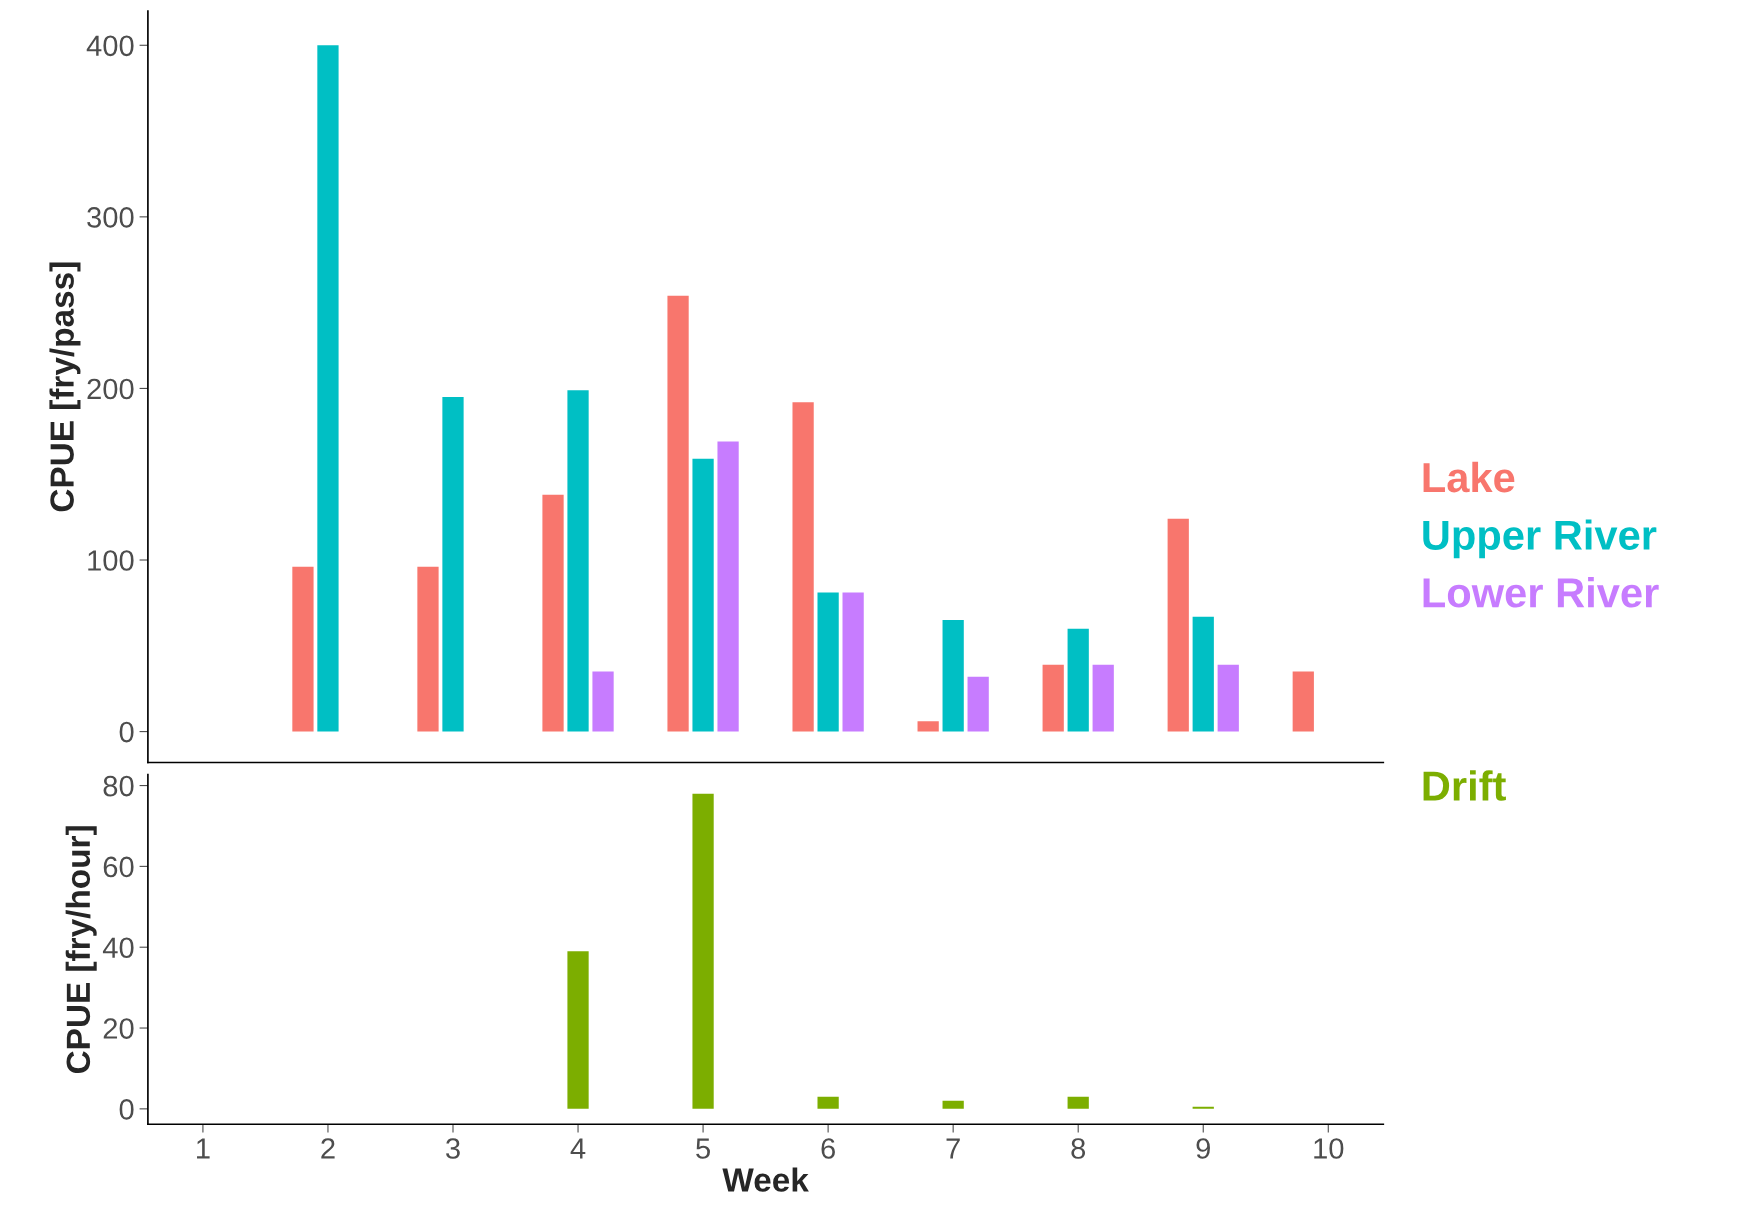 The width and height of the screenshot is (1740, 1218). Describe the element at coordinates (1541, 592) in the screenshot. I see `text: Lower River` at that location.